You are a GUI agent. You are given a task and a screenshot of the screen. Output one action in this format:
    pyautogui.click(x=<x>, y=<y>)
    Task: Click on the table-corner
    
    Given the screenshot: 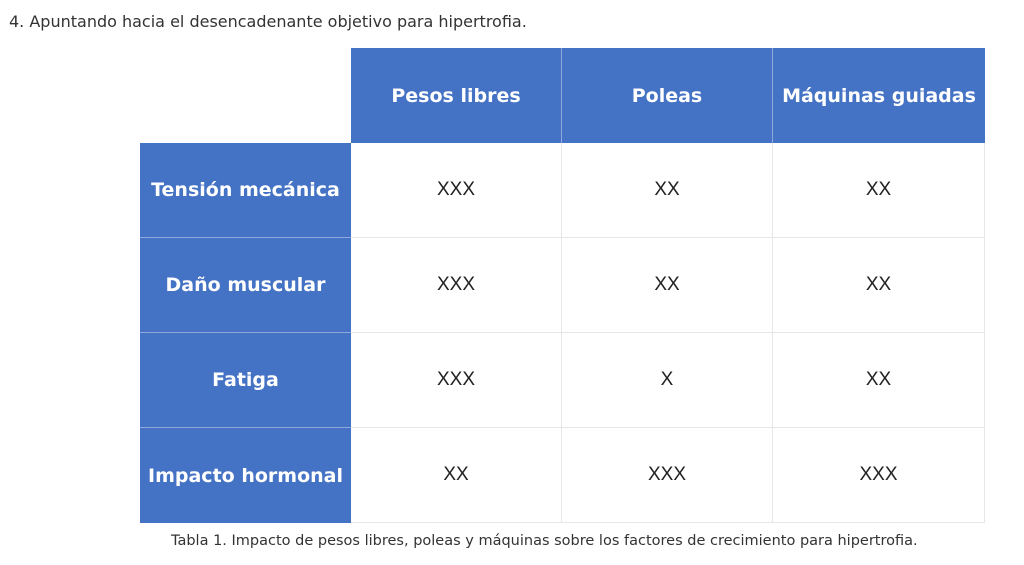 What is the action you would take?
    pyautogui.click(x=245, y=95)
    